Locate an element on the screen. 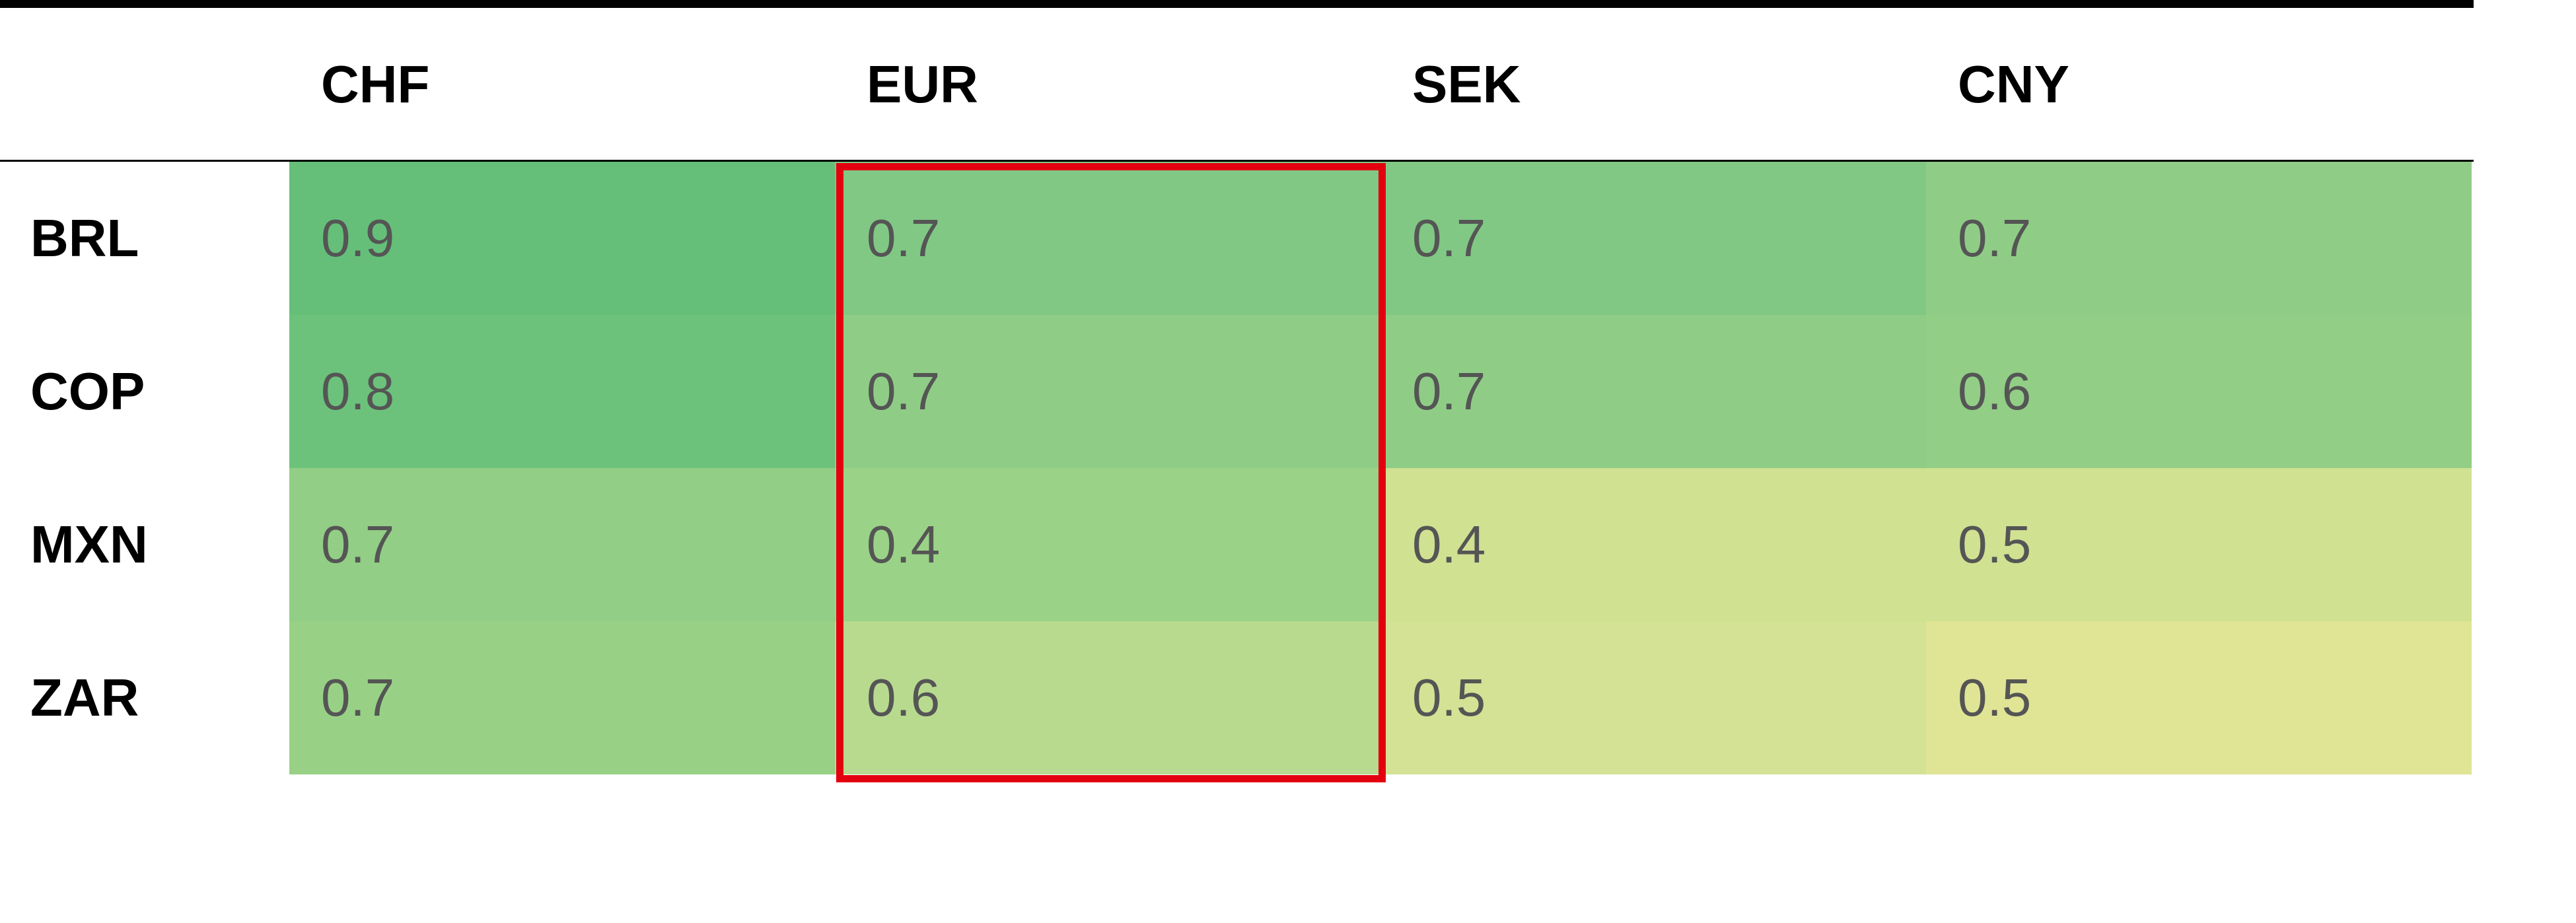  heatmap-value-cop-sek: 0.7 is located at coordinates (1449, 391).